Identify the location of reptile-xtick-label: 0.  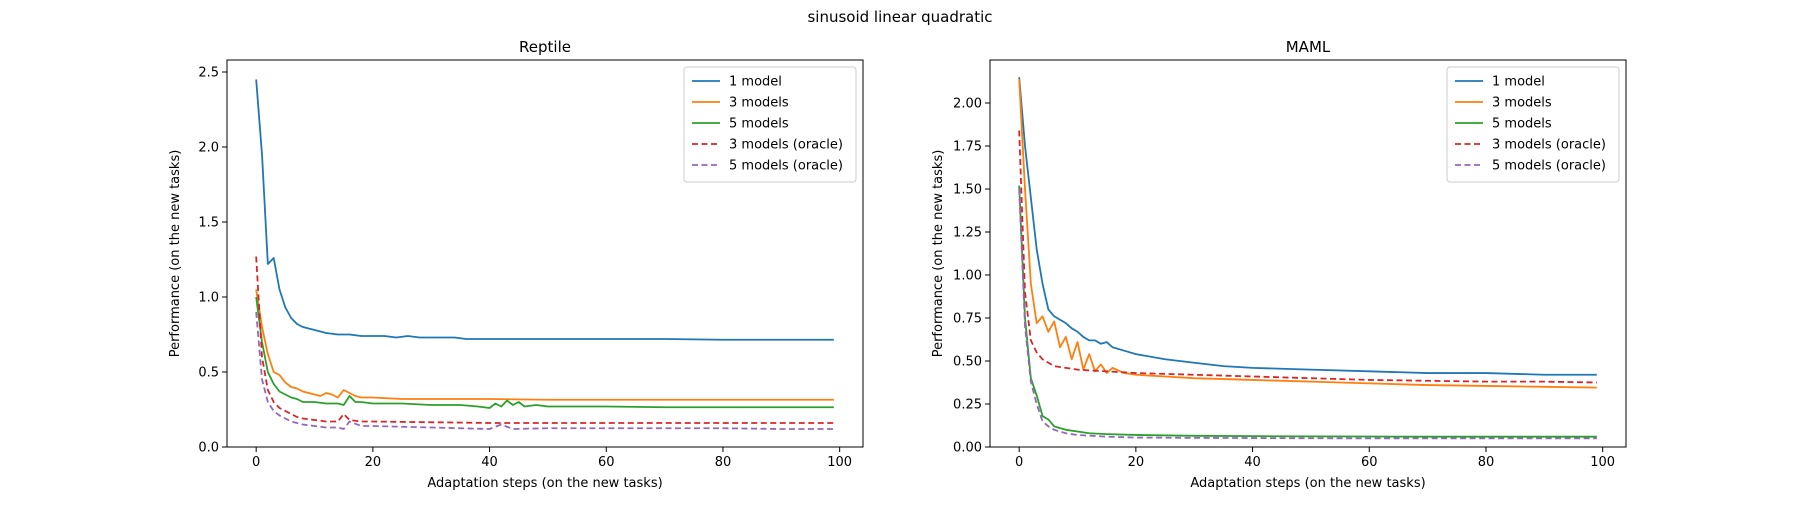
(256, 462).